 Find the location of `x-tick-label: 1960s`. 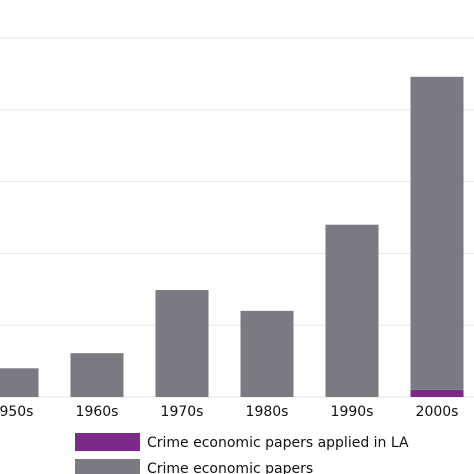

x-tick-label: 1960s is located at coordinates (97, 412).